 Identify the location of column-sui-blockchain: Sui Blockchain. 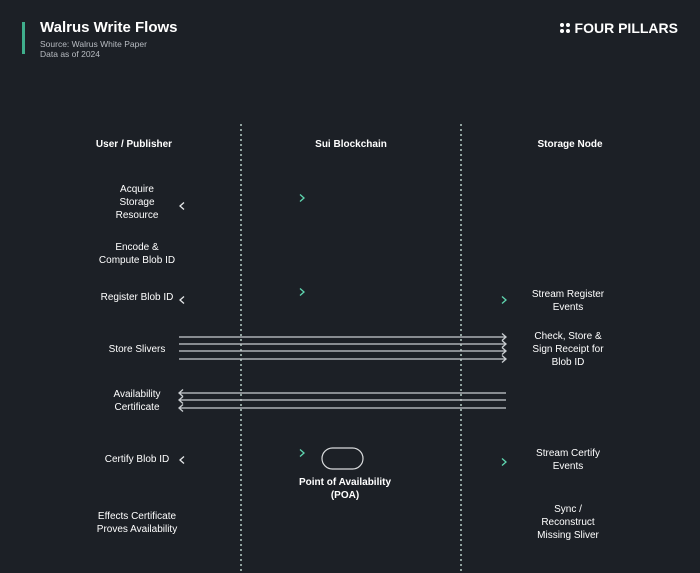
(351, 144).